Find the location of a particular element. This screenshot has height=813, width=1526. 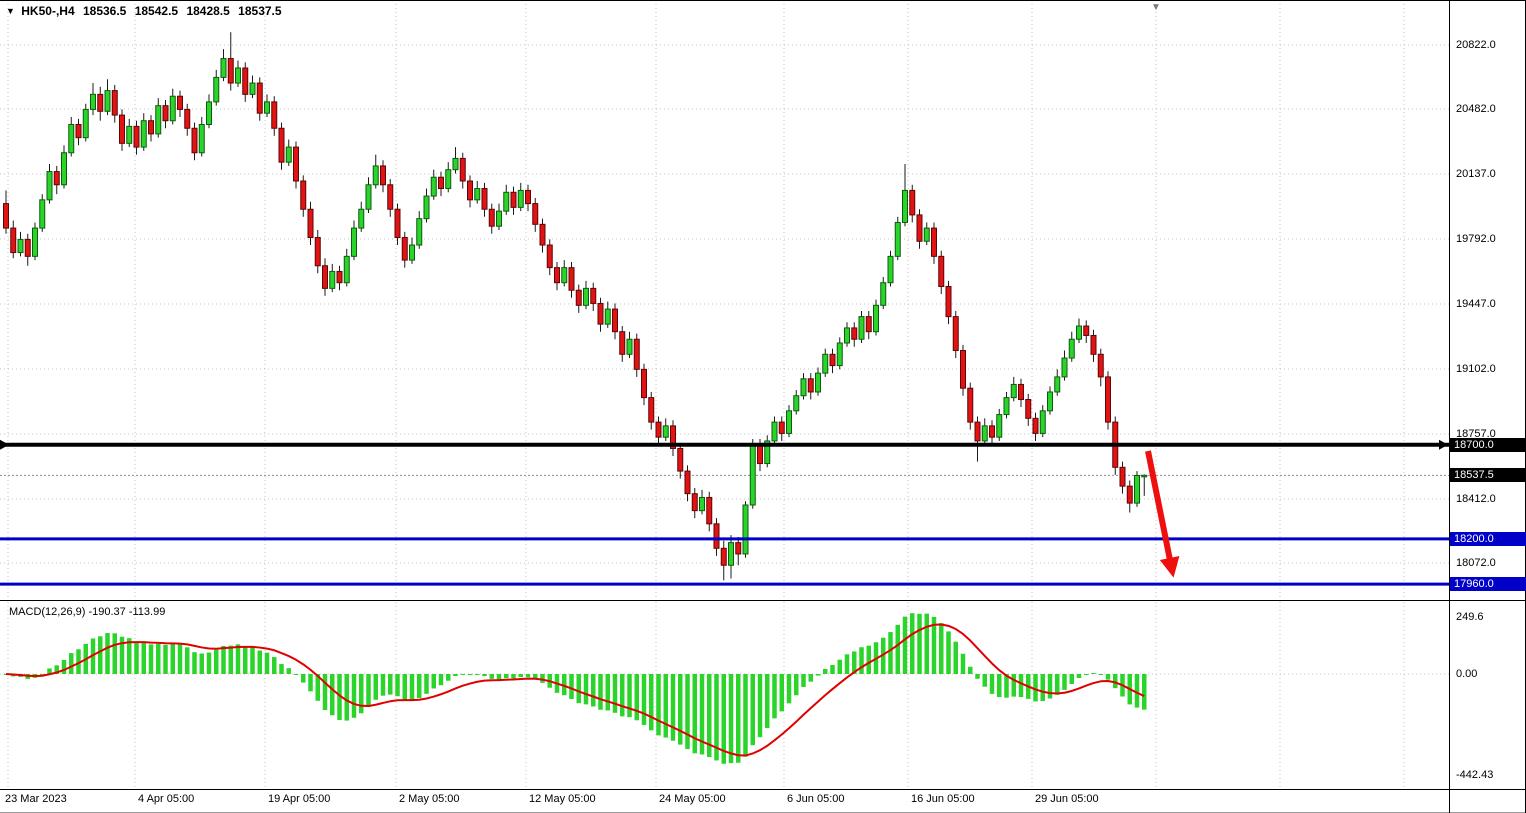

price-axis-label: 20822.0 is located at coordinates (1476, 45).